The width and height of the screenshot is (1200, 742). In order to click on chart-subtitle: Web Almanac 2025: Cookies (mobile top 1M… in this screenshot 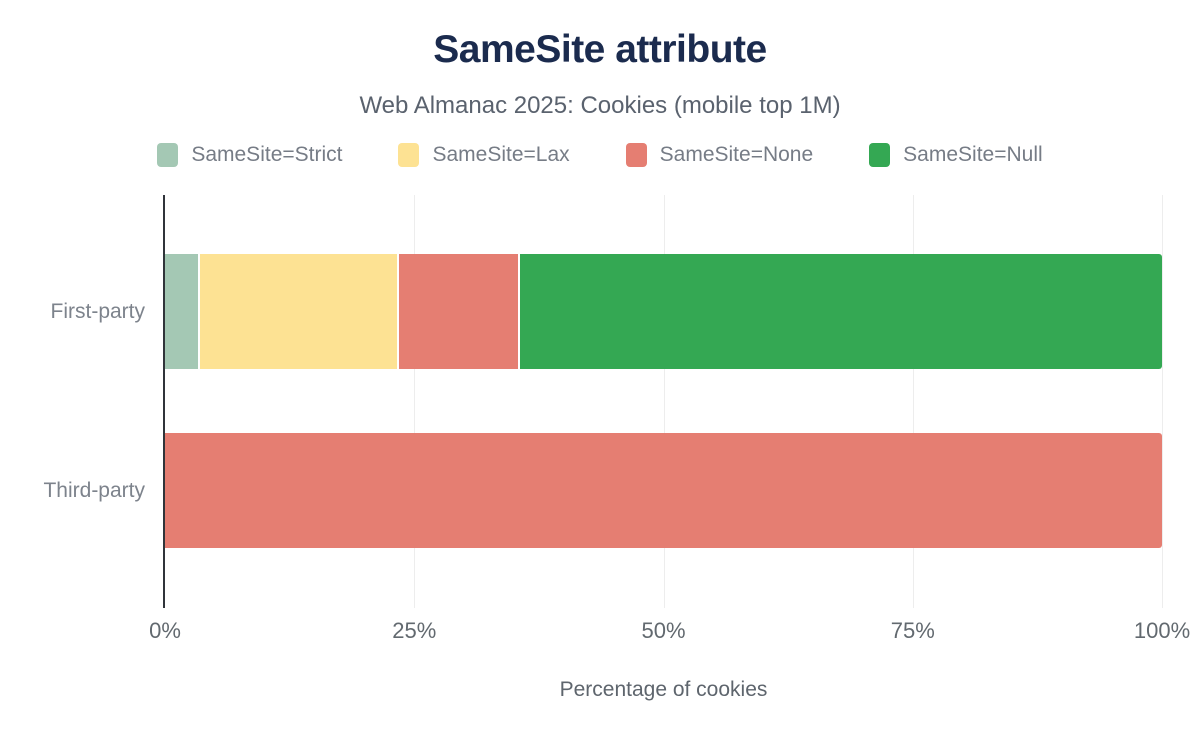, I will do `click(600, 105)`.